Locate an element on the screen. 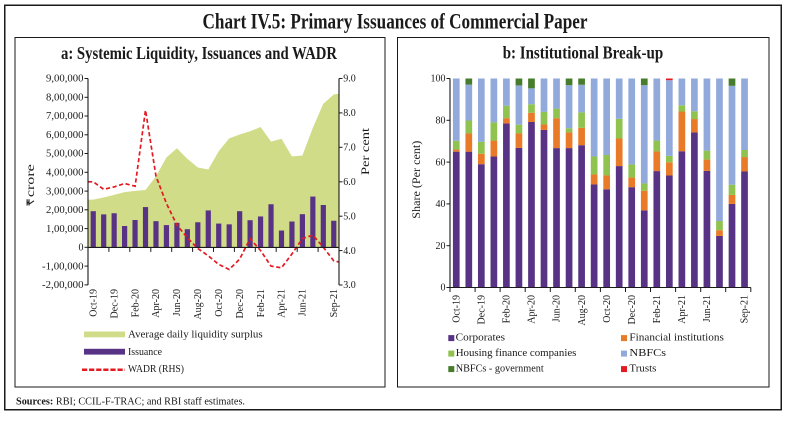 This screenshot has width=785, height=422. svg-text: 1,00,000 is located at coordinates (65, 229).